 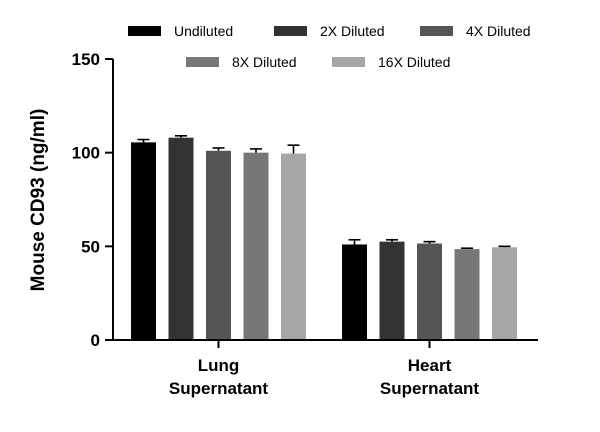 I want to click on legend-item: 2X Diluted, so click(x=329, y=31).